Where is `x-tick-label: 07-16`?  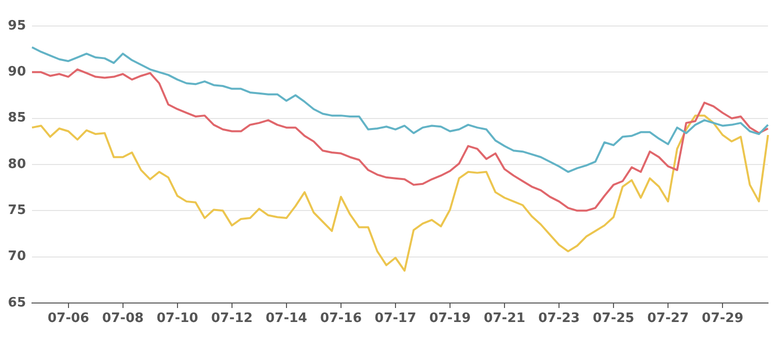
x-tick-label: 07-16 is located at coordinates (341, 318).